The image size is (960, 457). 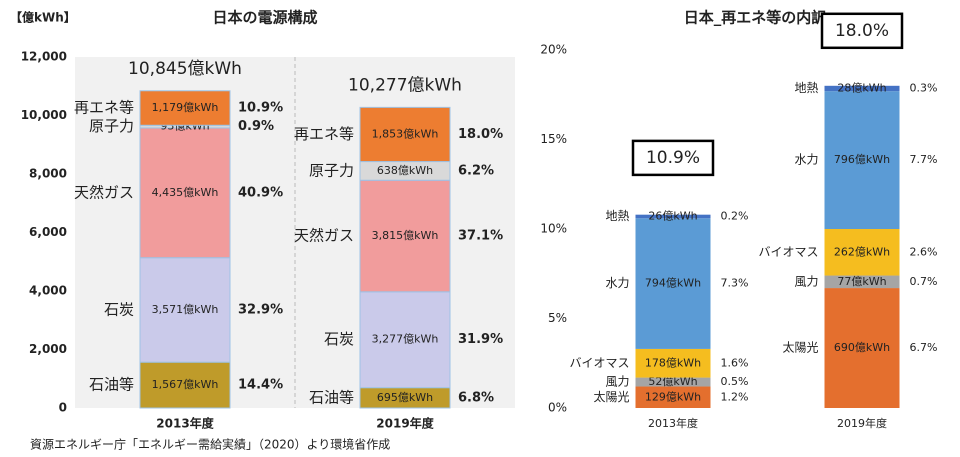 I want to click on amount-label: 178億kWh, so click(x=673, y=362).